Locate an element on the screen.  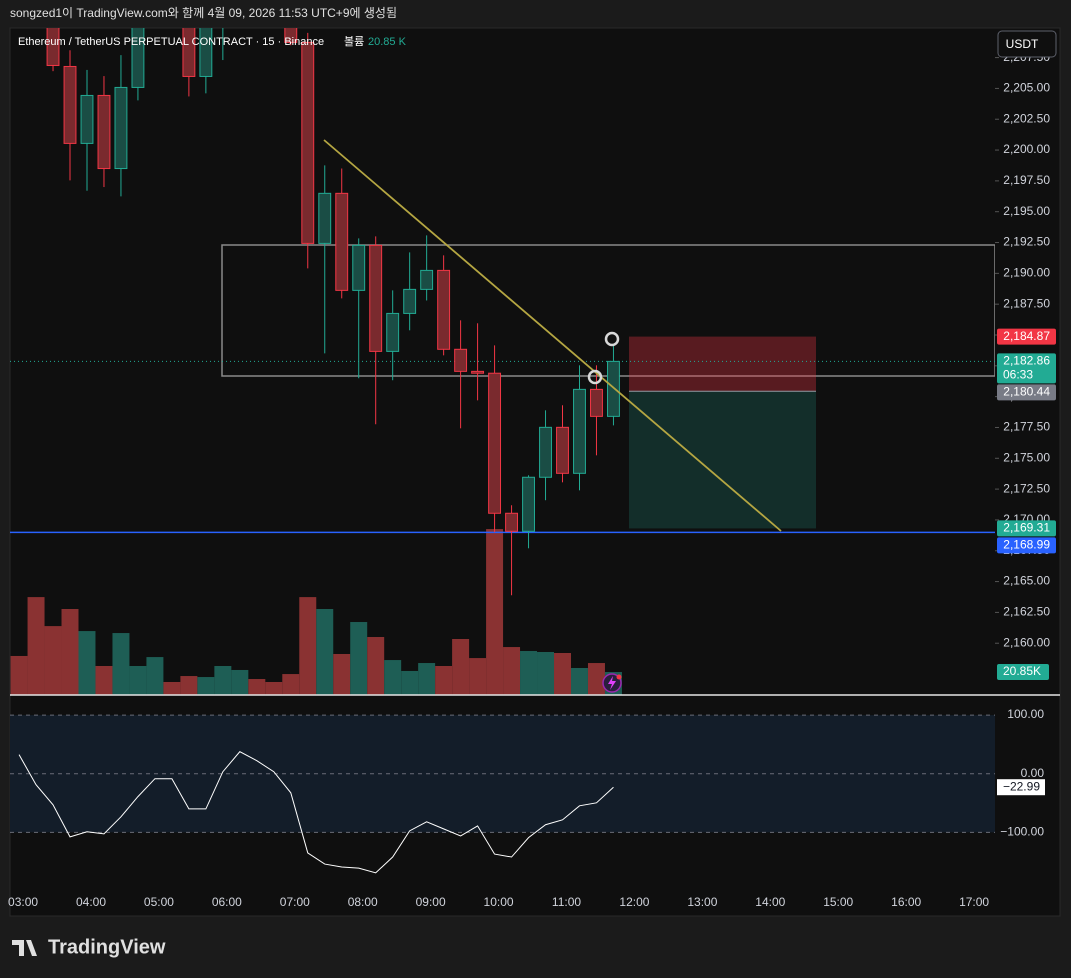
oscillator-tick-label: 0.00 is located at coordinates (1033, 773).